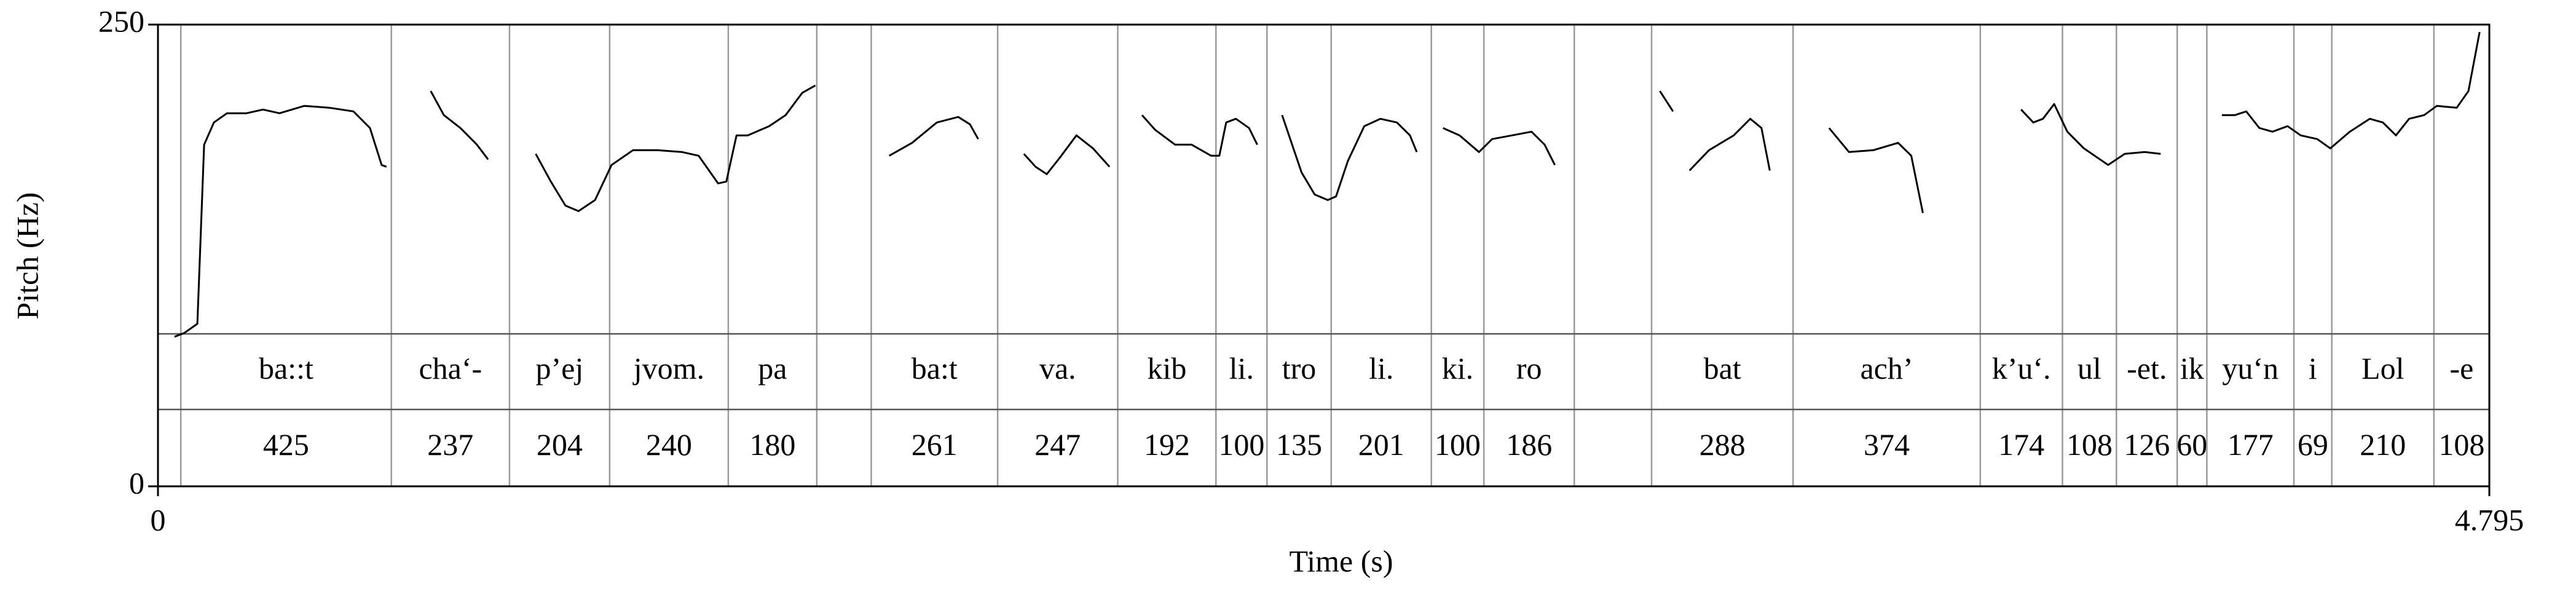 The width and height of the screenshot is (2576, 597). Describe the element at coordinates (2383, 444) in the screenshot. I see `interval-duration: 210` at that location.